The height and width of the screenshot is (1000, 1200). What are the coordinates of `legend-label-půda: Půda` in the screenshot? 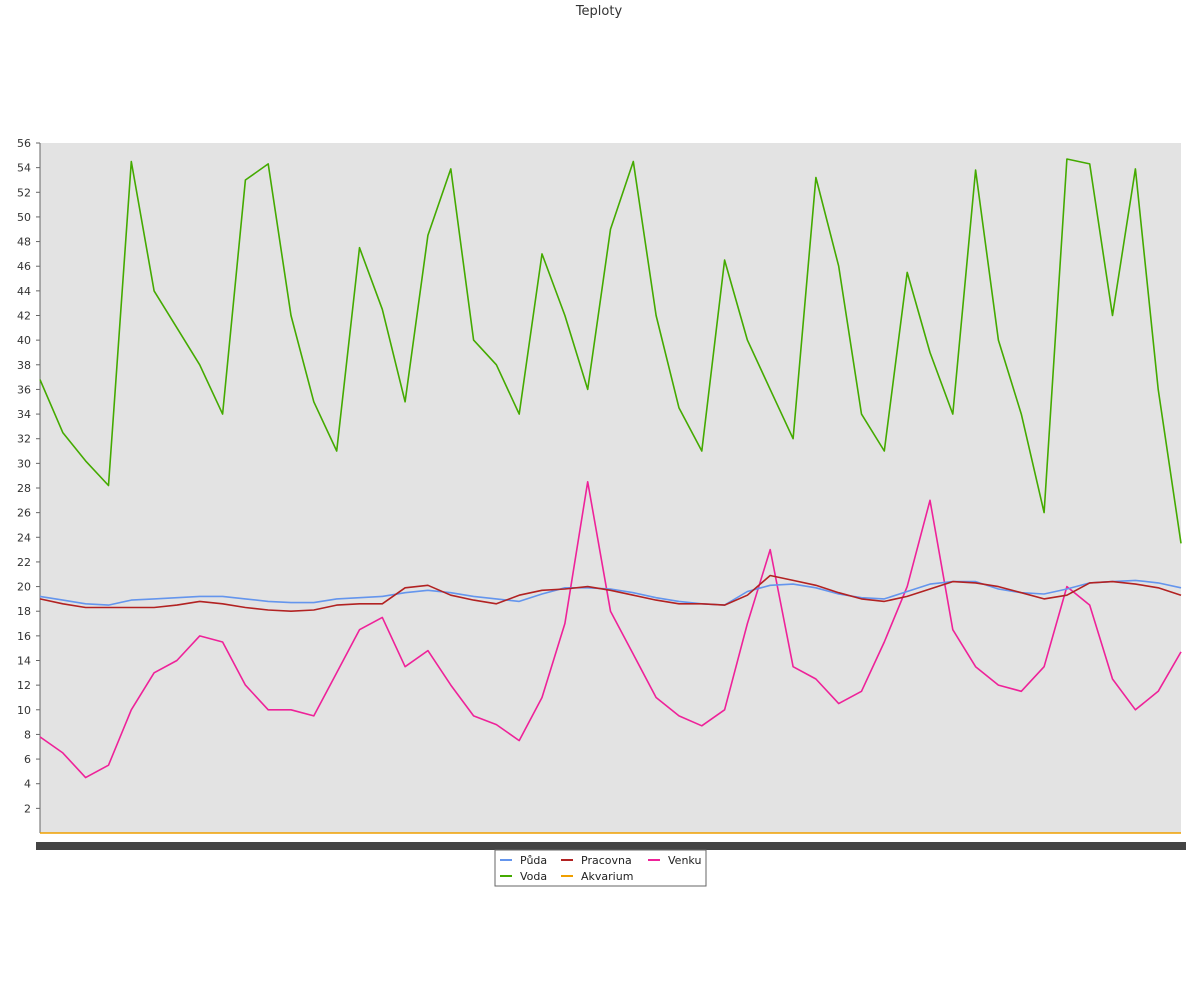 It's located at (533, 860).